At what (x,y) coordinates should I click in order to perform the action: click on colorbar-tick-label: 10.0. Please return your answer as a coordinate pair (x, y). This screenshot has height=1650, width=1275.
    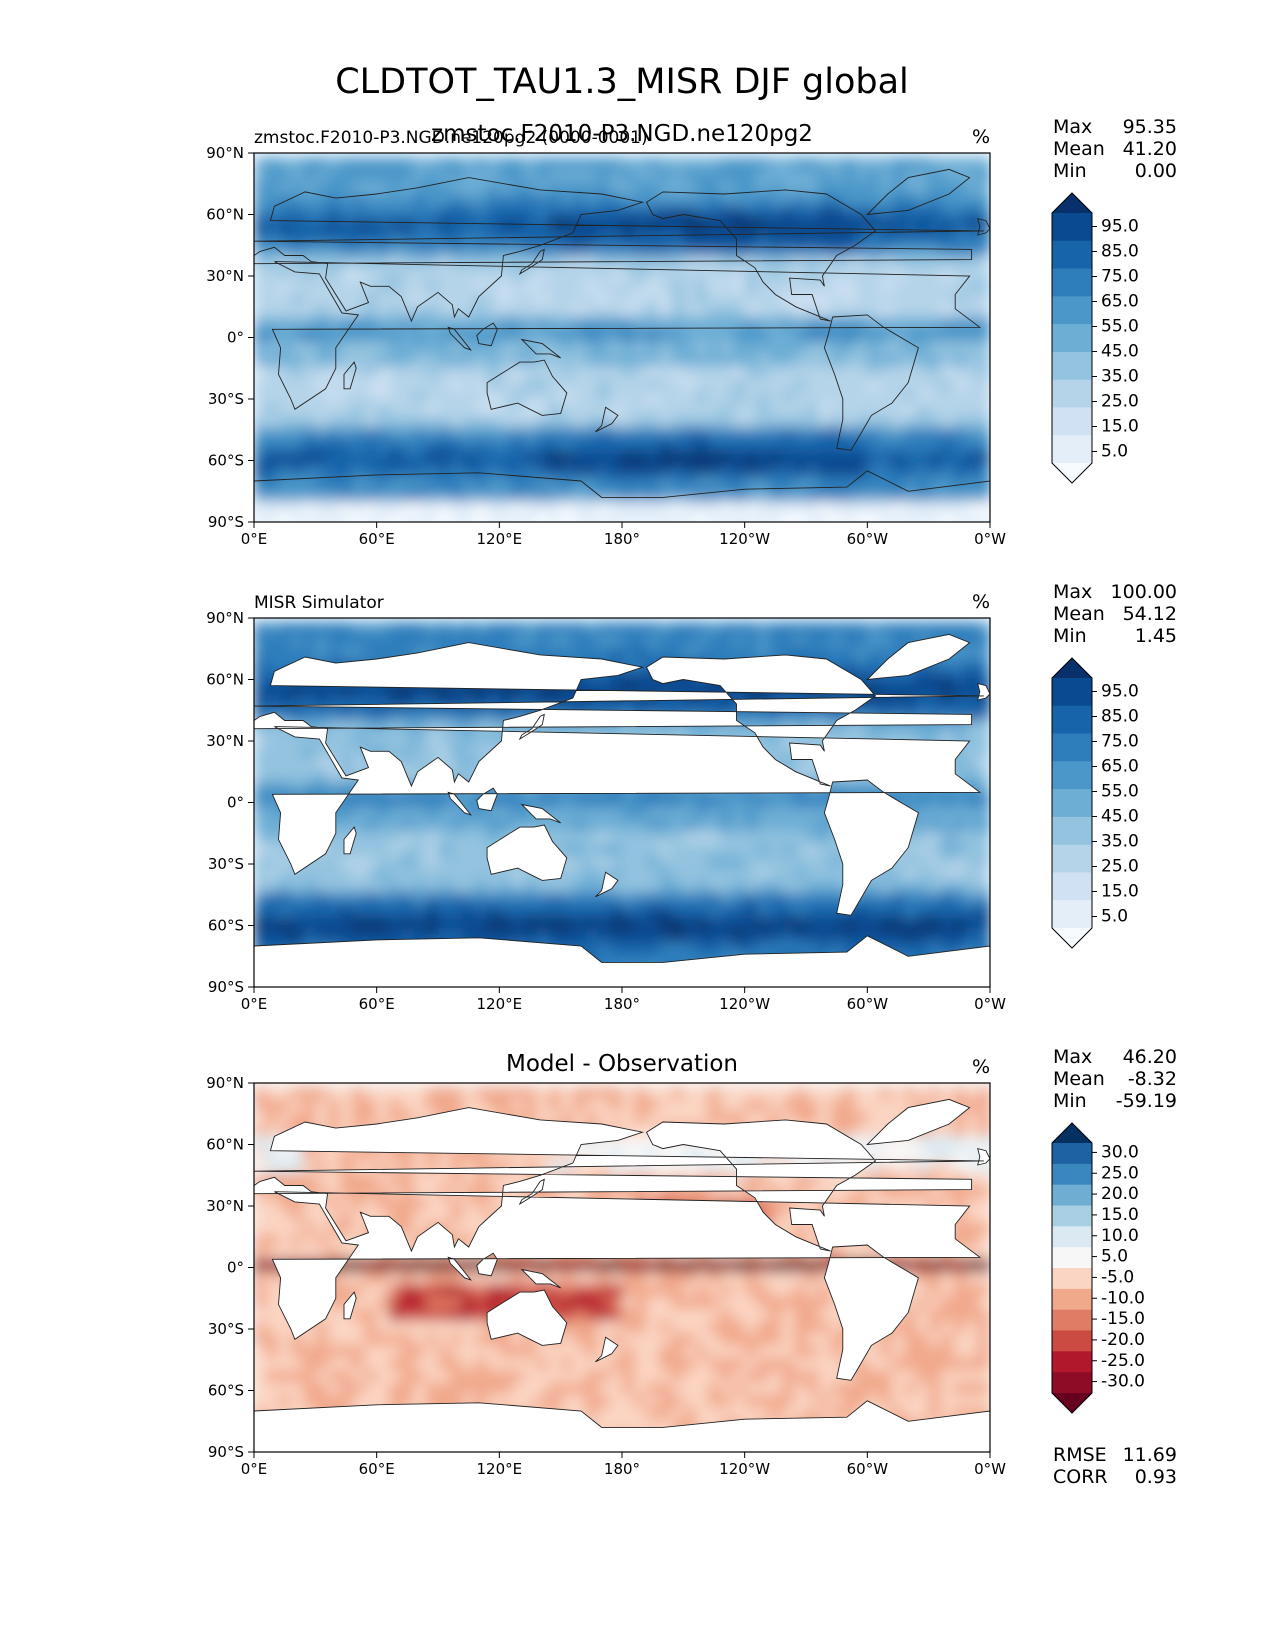
    Looking at the image, I should click on (1120, 1236).